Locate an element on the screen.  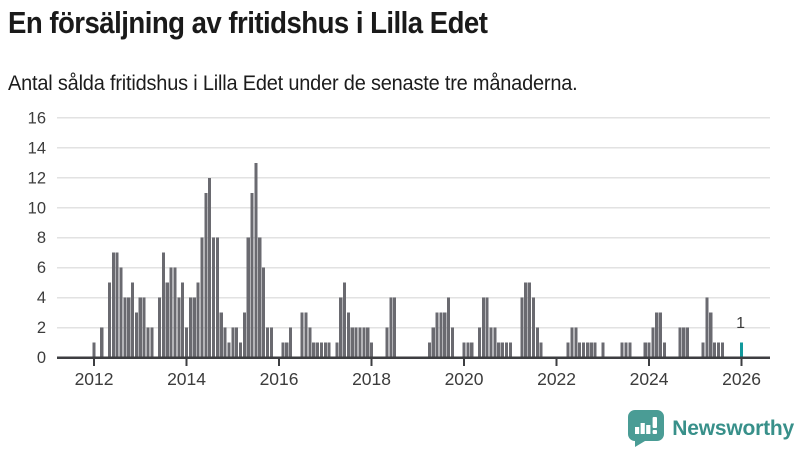
newsworthy-logo-icon is located at coordinates (646, 428).